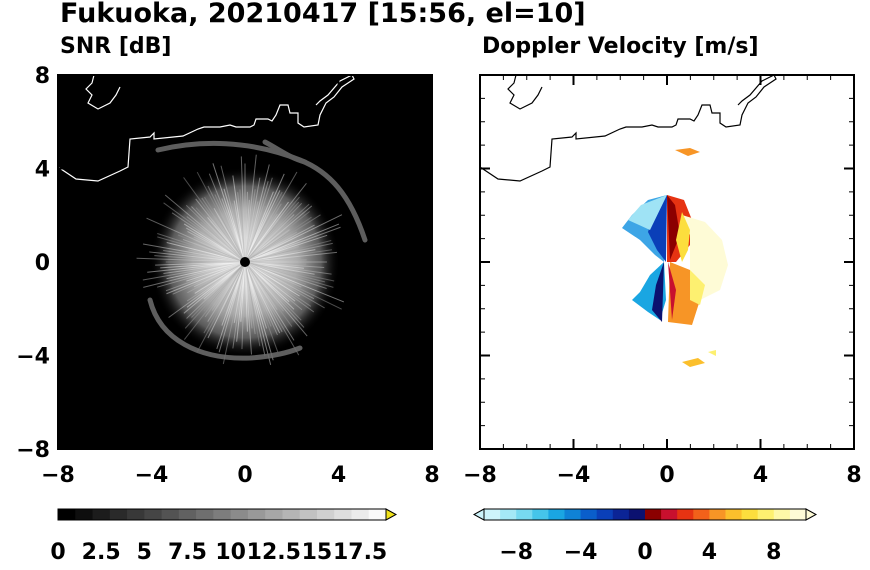 This screenshot has height=570, width=870. What do you see at coordinates (773, 552) in the screenshot?
I see `velocity-colorbar-label: 8` at bounding box center [773, 552].